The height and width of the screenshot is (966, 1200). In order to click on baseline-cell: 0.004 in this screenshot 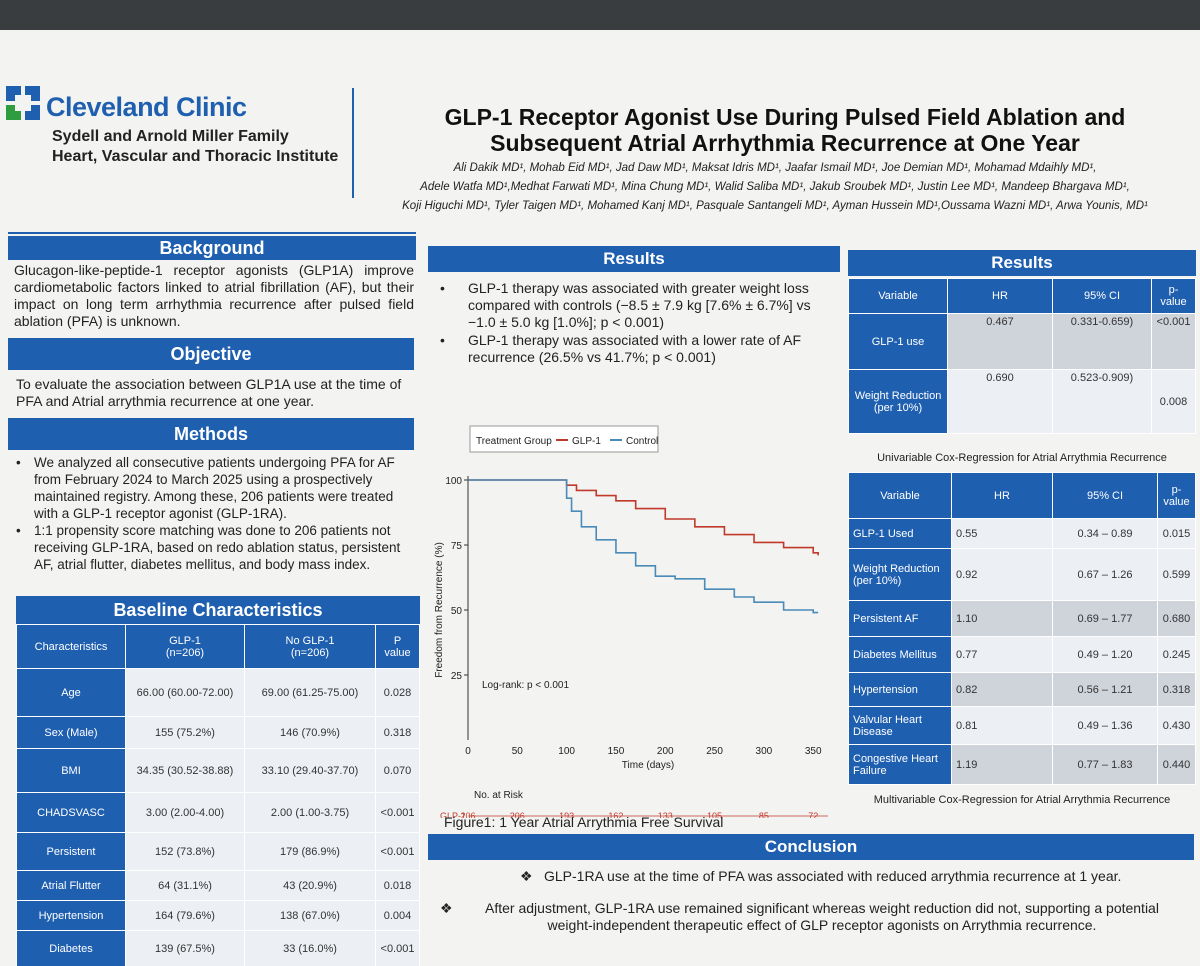, I will do `click(397, 915)`.